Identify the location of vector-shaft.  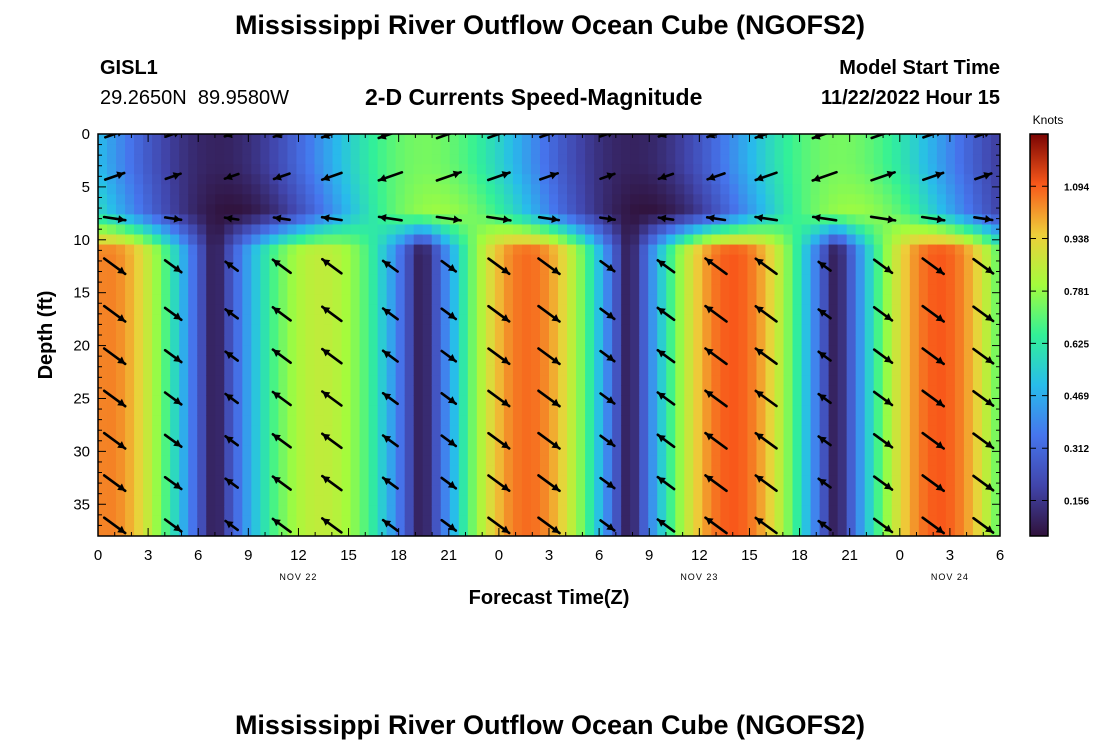
(930, 136).